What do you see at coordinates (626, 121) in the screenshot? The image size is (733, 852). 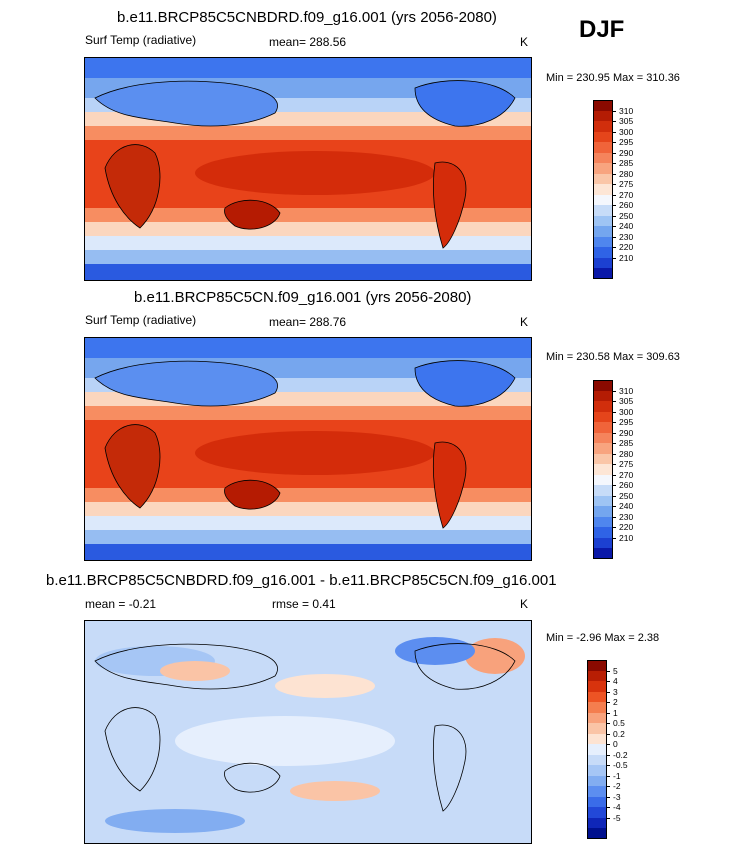 I see `colorbar-tick-label: 305` at bounding box center [626, 121].